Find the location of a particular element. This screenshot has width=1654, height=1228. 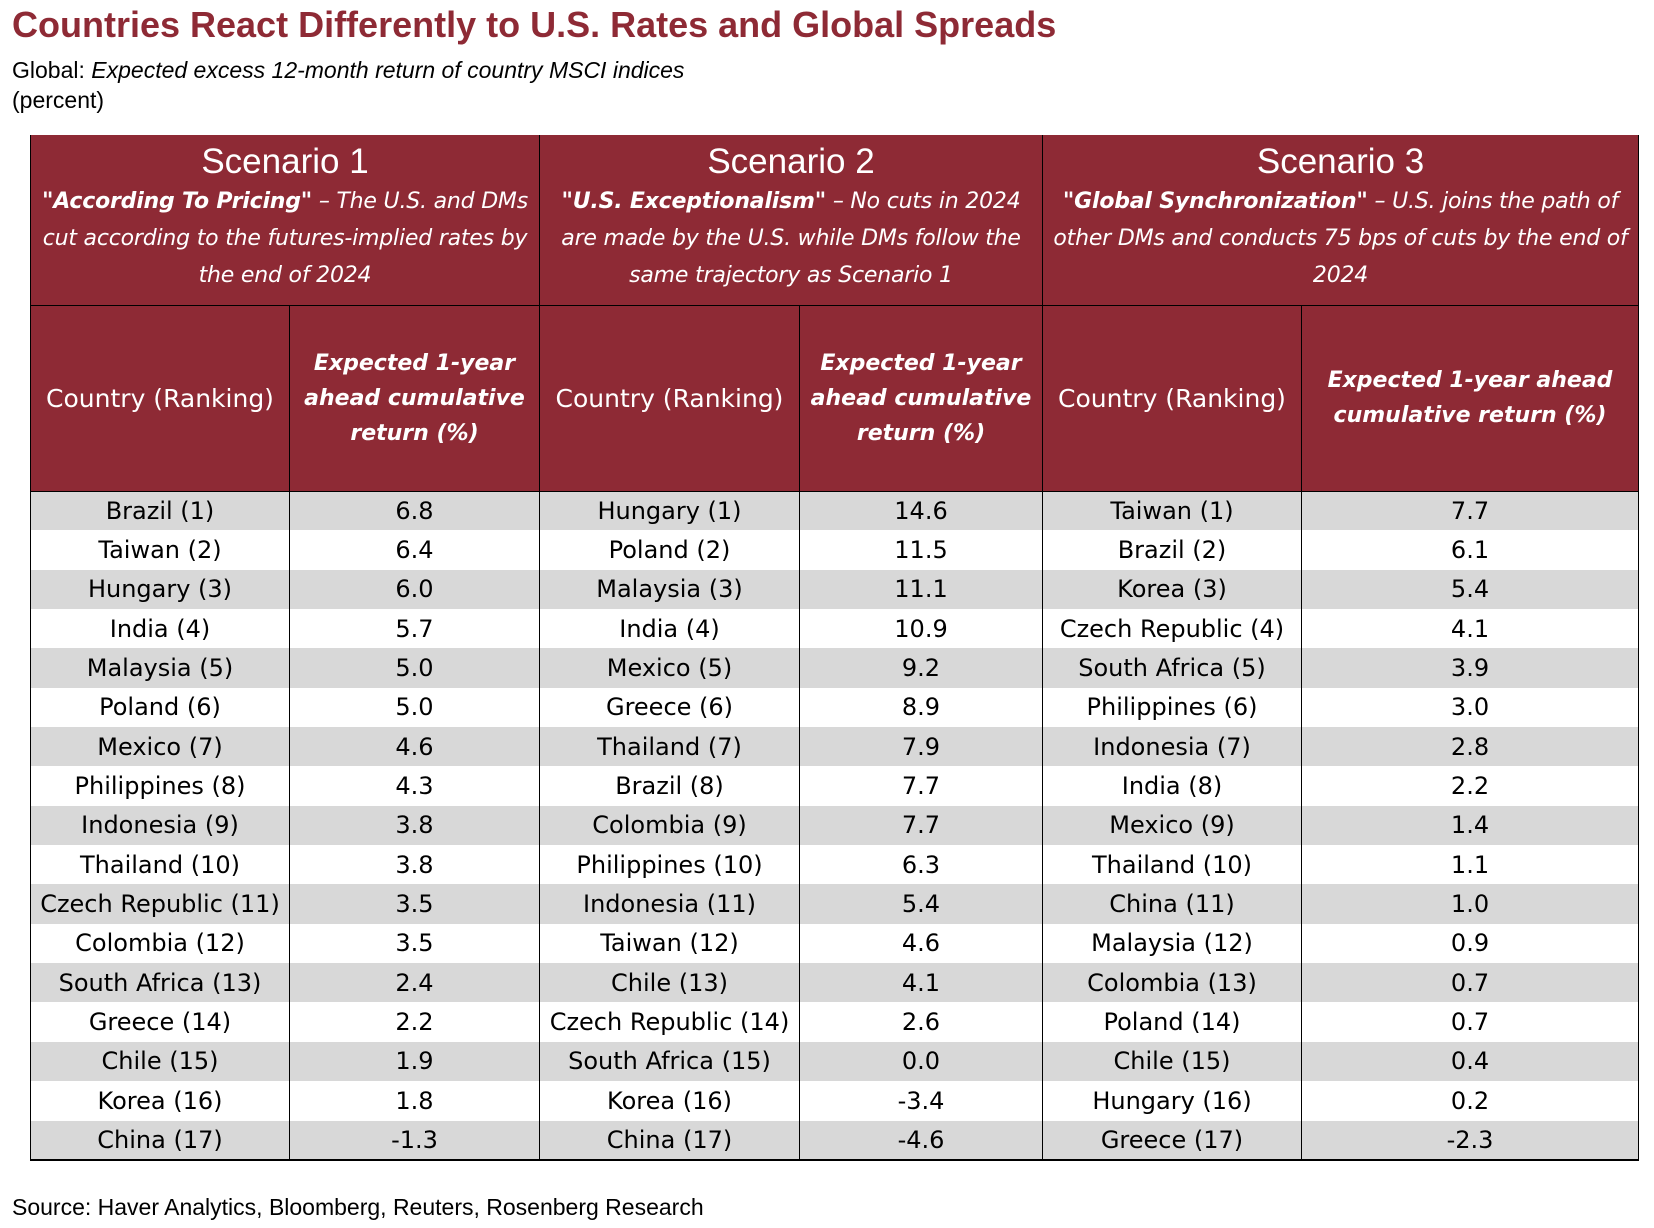

return-value-cell: 1.0 is located at coordinates (1470, 904).